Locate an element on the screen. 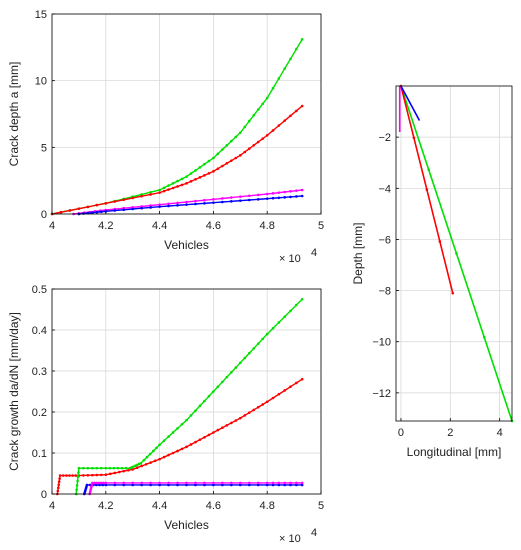  y-tick-label: 0.4 is located at coordinates (39, 331).